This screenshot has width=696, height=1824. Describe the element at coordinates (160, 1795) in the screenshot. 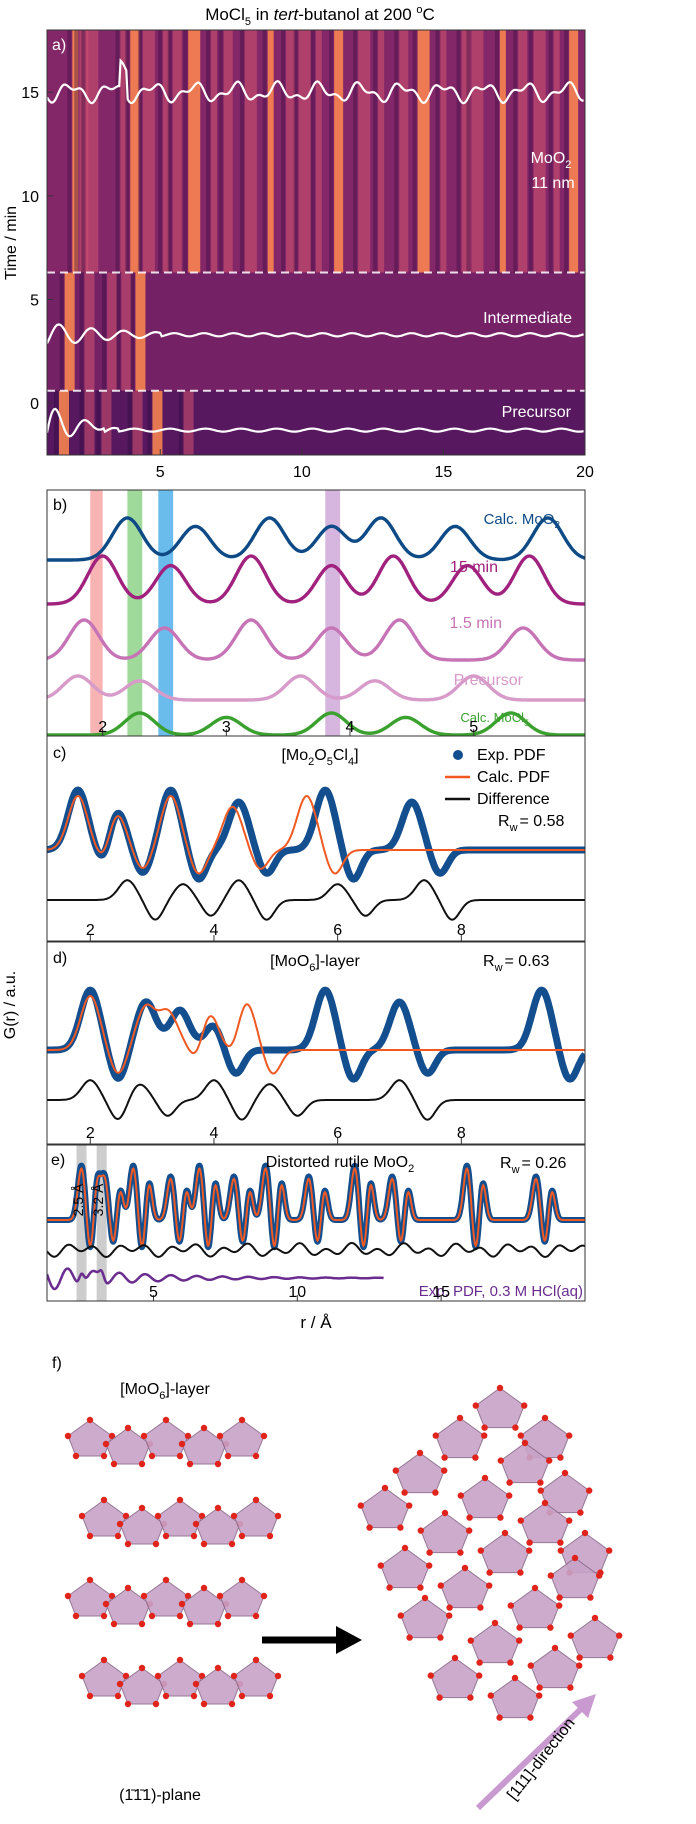

I see `plane-label: (1̄1̄1)-plane` at that location.